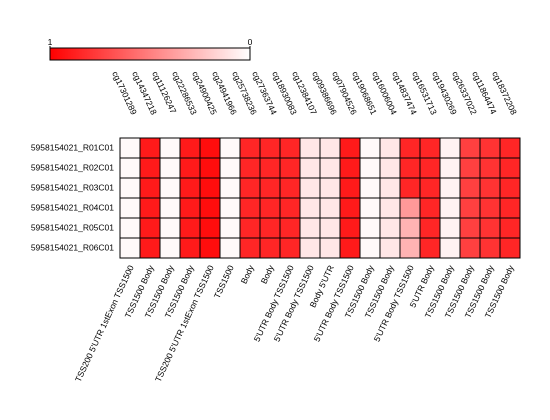 This screenshot has width=550, height=420. What do you see at coordinates (250, 42) in the screenshot?
I see `colorbar-tick-label: 0` at bounding box center [250, 42].